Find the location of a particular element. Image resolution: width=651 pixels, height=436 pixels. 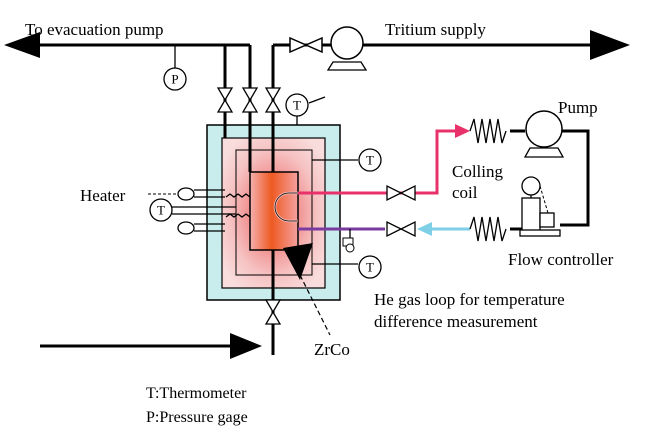

zrco-vessel is located at coordinates (274, 211).